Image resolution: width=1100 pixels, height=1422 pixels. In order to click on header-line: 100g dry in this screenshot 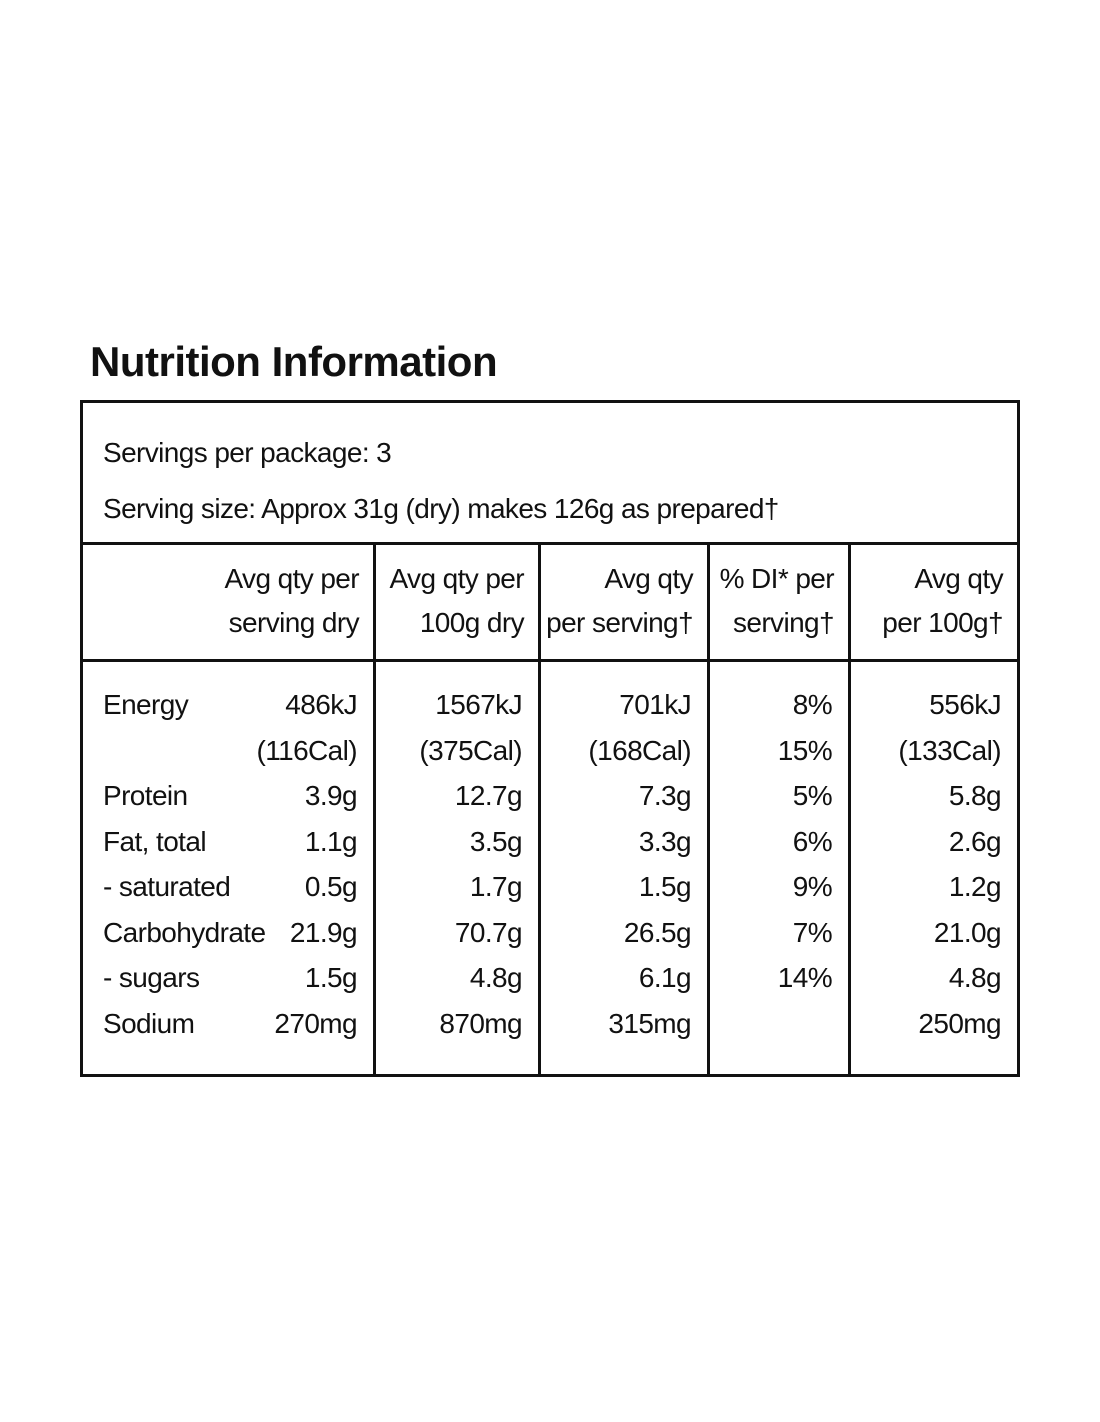, I will do `click(472, 622)`.